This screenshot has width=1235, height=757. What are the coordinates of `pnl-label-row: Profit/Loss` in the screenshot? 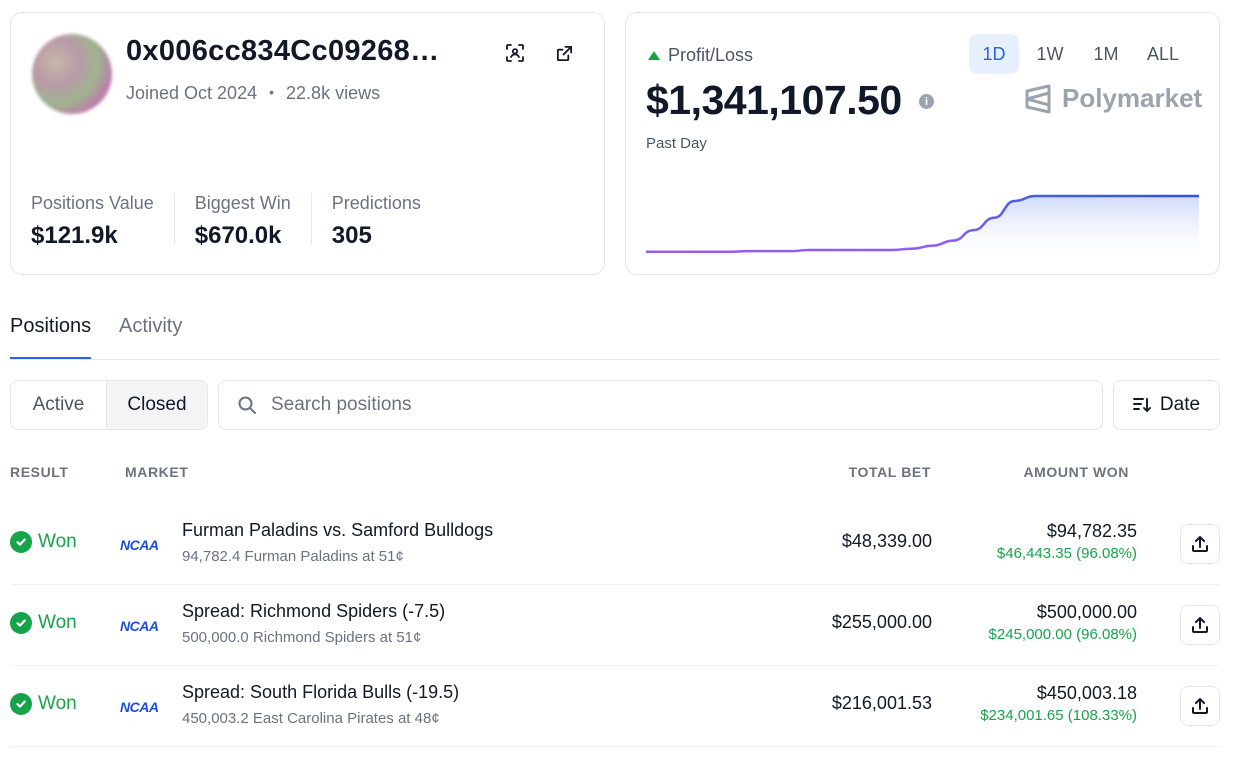 It's located at (700, 55).